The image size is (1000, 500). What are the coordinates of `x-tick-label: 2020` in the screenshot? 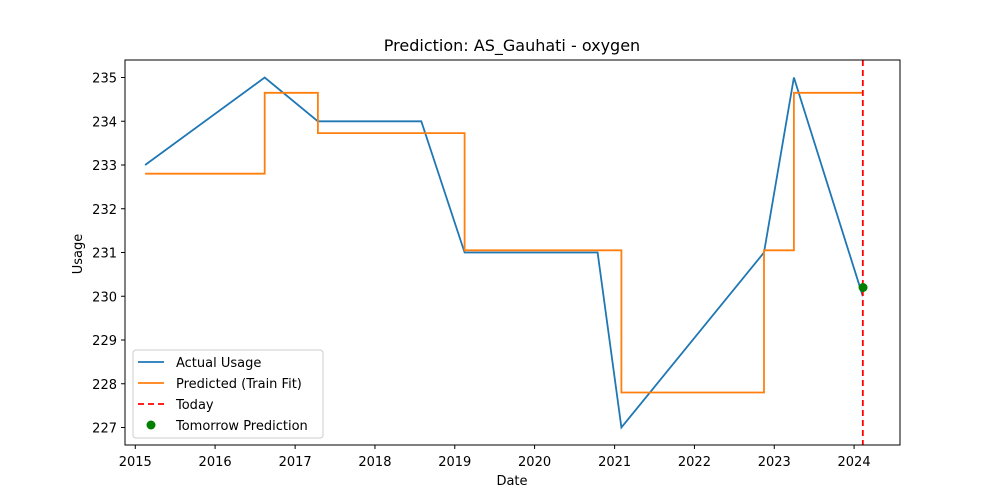 It's located at (534, 462).